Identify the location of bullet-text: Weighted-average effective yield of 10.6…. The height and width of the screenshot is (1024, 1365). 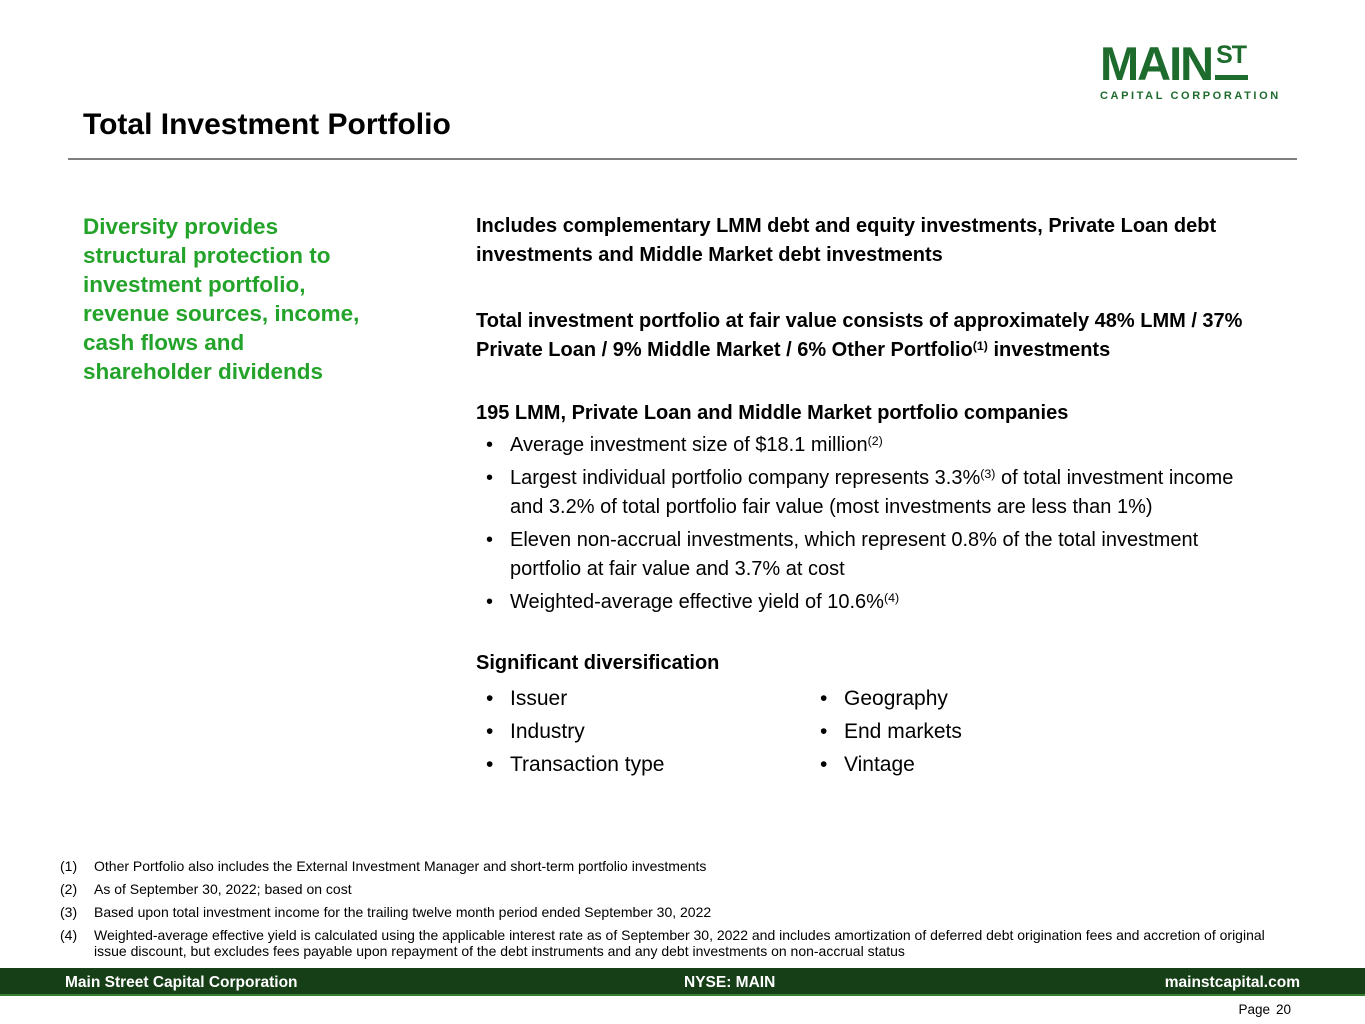
(697, 602).